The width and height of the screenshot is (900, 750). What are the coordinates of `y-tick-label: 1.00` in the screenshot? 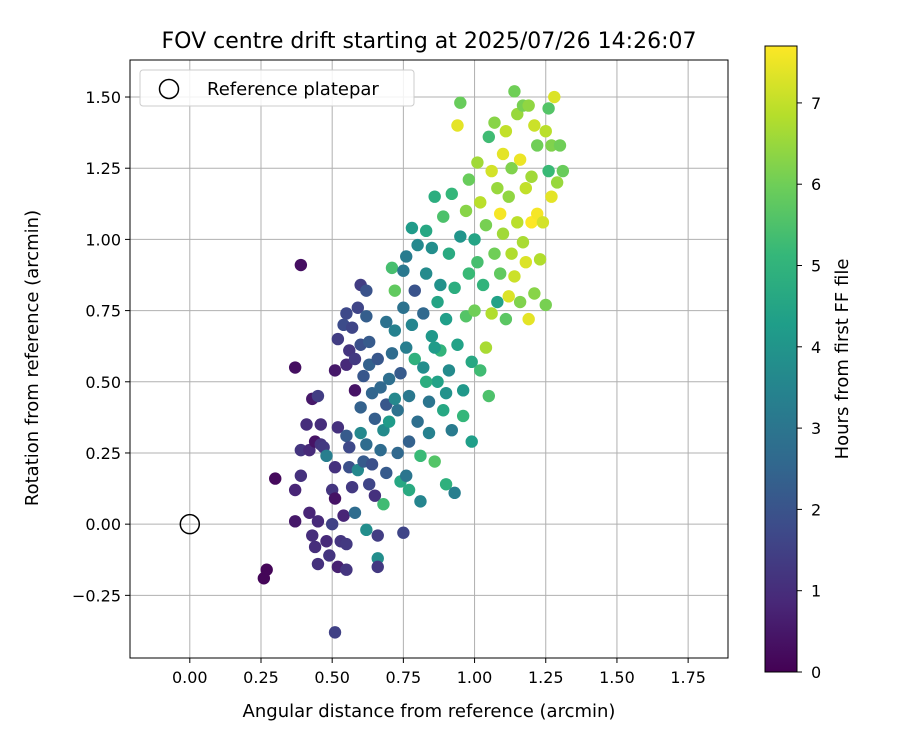 It's located at (103, 239).